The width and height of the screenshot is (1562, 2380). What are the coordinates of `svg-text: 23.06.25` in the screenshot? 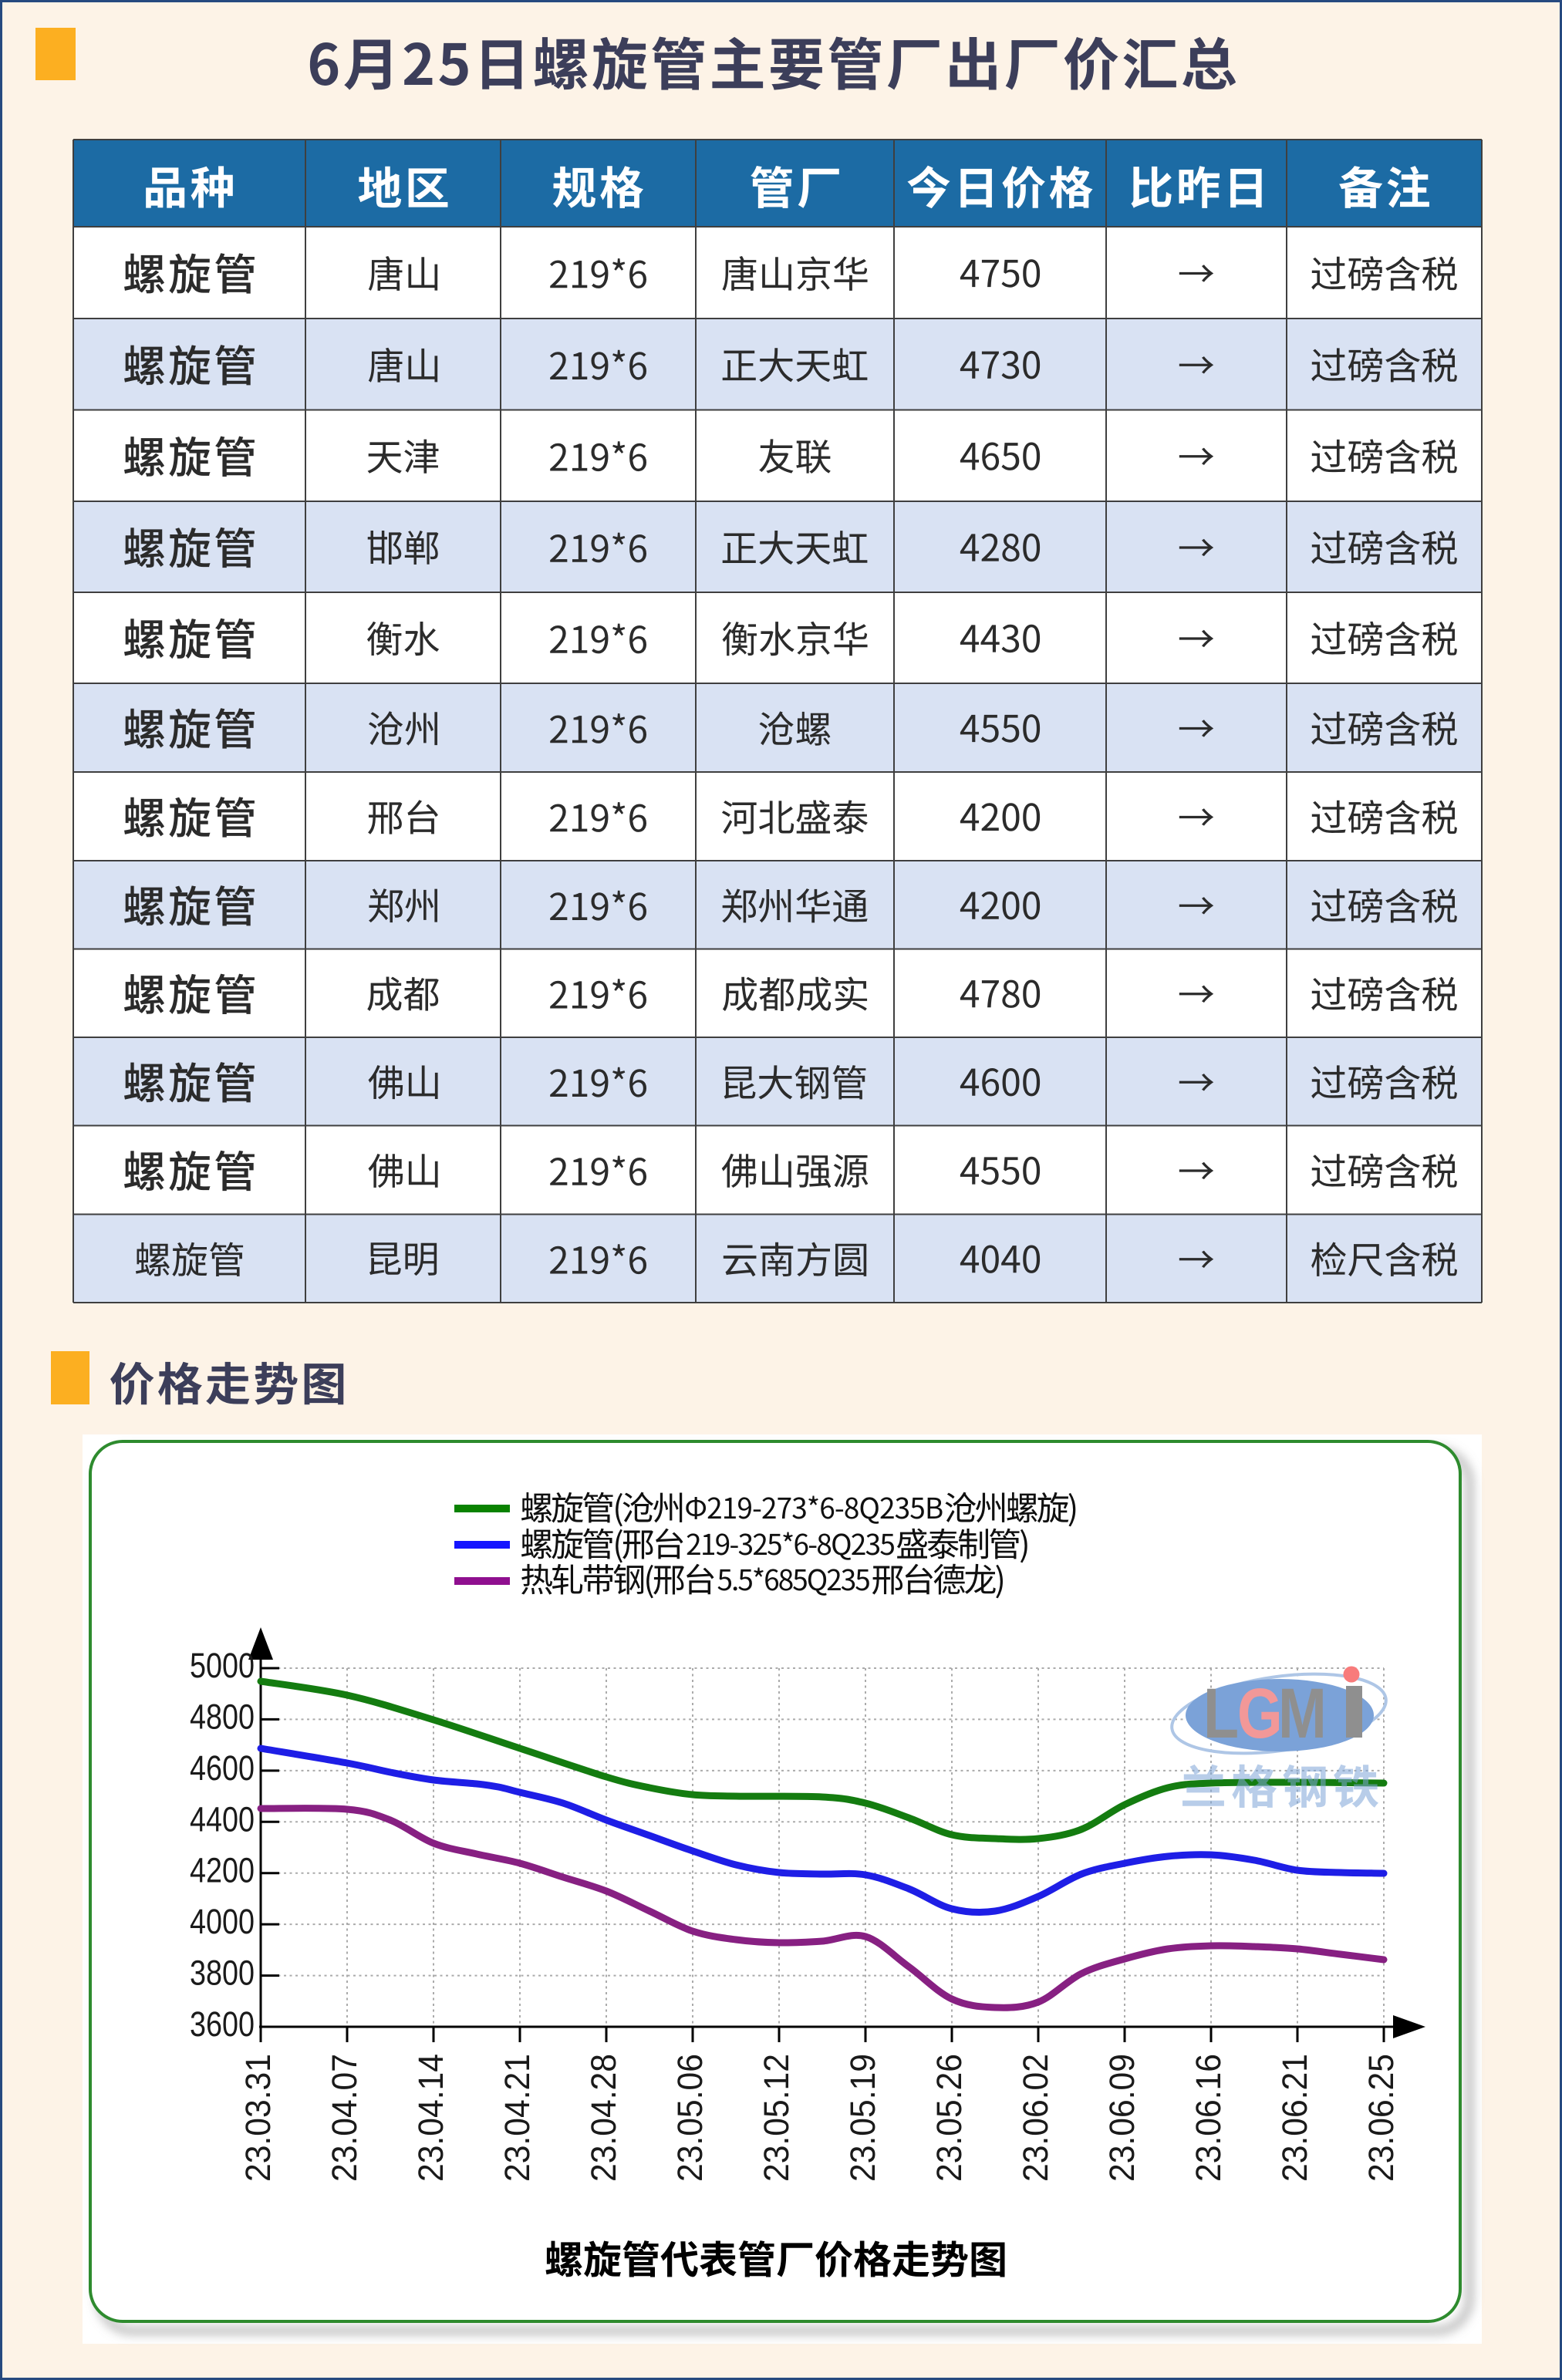 It's located at (1381, 2118).